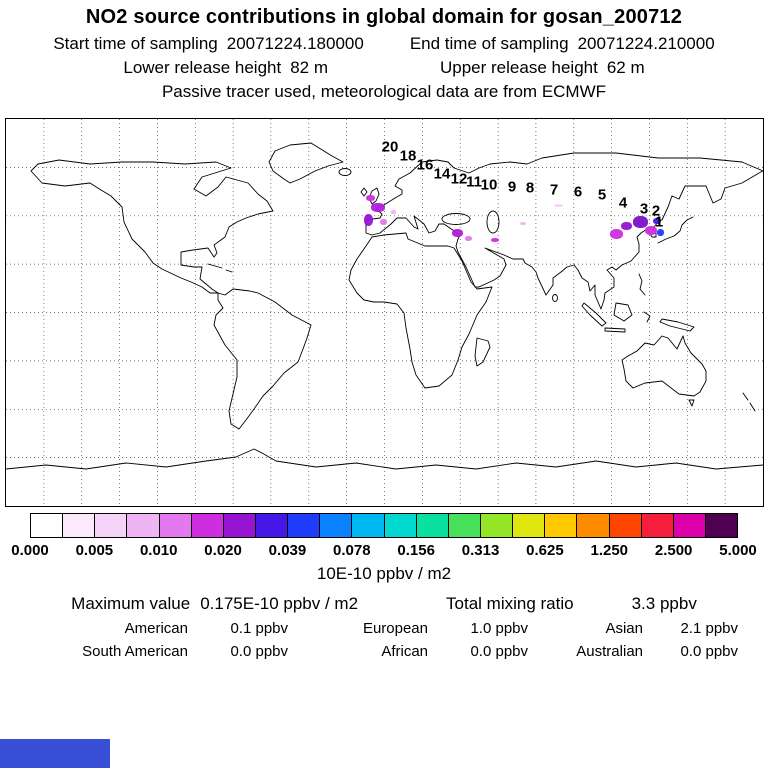 This screenshot has height=768, width=768. Describe the element at coordinates (404, 651) in the screenshot. I see `region-name: African` at that location.